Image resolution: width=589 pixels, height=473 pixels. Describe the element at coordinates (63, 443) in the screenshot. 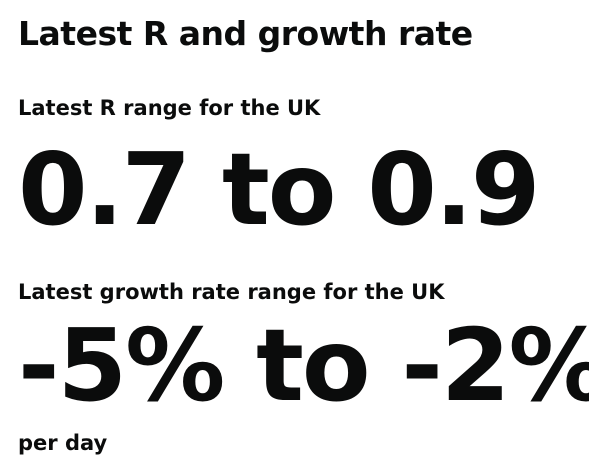

I see `growth-rate-unit: per day` at that location.